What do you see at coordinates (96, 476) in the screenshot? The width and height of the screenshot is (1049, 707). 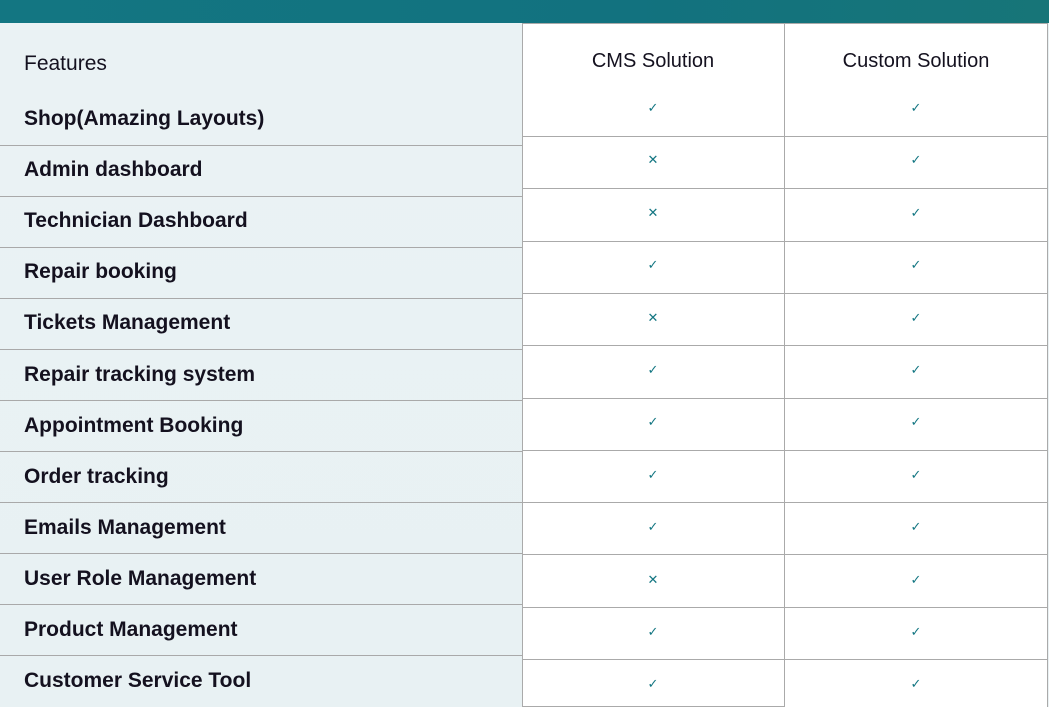 I see `feature-label: Order tracking` at bounding box center [96, 476].